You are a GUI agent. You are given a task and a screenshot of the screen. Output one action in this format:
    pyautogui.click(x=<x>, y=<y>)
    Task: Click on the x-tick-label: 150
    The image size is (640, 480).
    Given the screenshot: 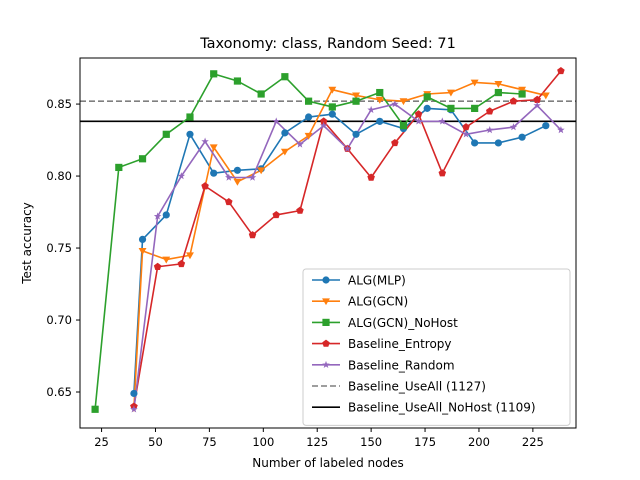 What is the action you would take?
    pyautogui.click(x=371, y=442)
    